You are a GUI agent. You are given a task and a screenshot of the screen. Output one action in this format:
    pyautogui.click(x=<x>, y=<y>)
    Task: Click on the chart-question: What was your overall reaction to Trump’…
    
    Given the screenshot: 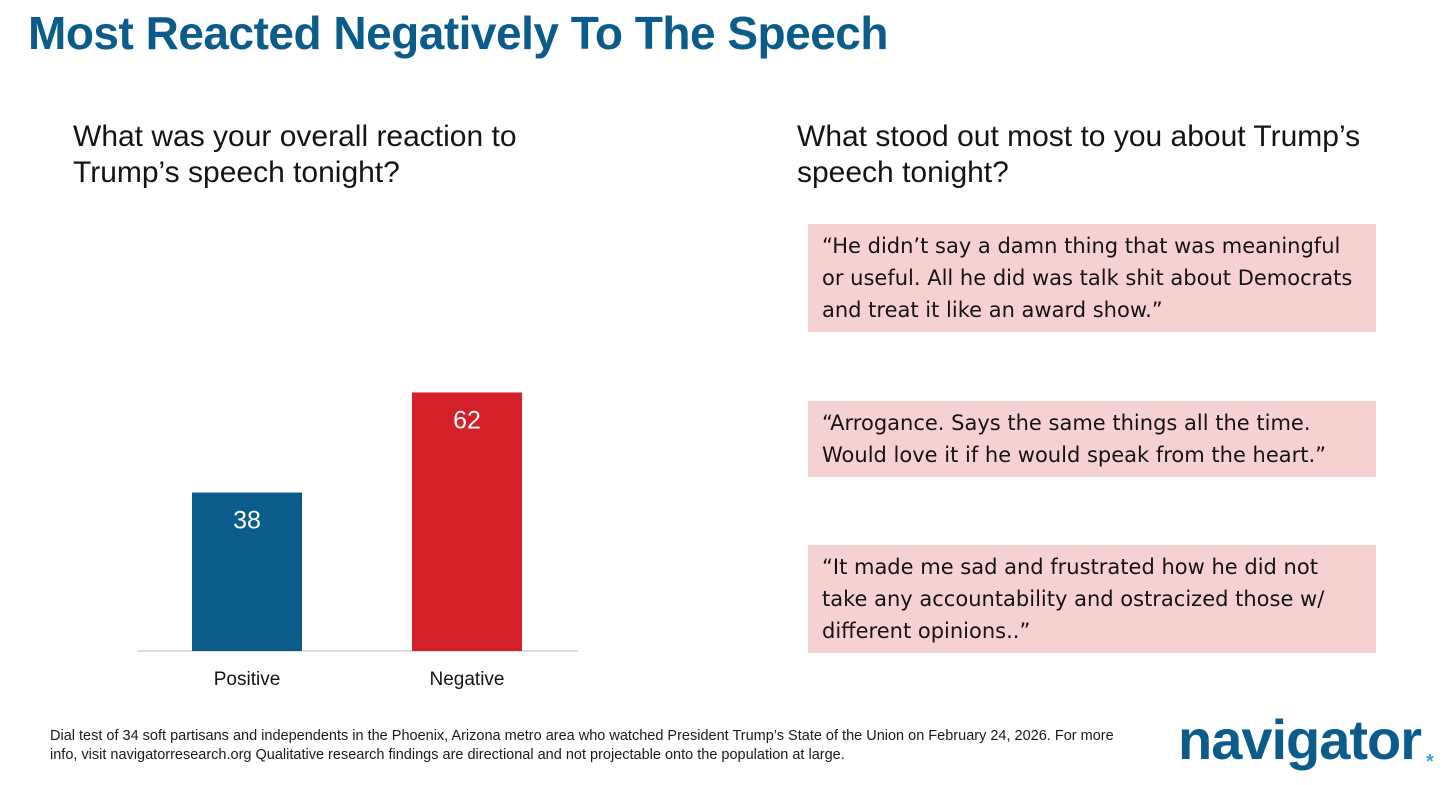 What is the action you would take?
    pyautogui.click(x=295, y=154)
    